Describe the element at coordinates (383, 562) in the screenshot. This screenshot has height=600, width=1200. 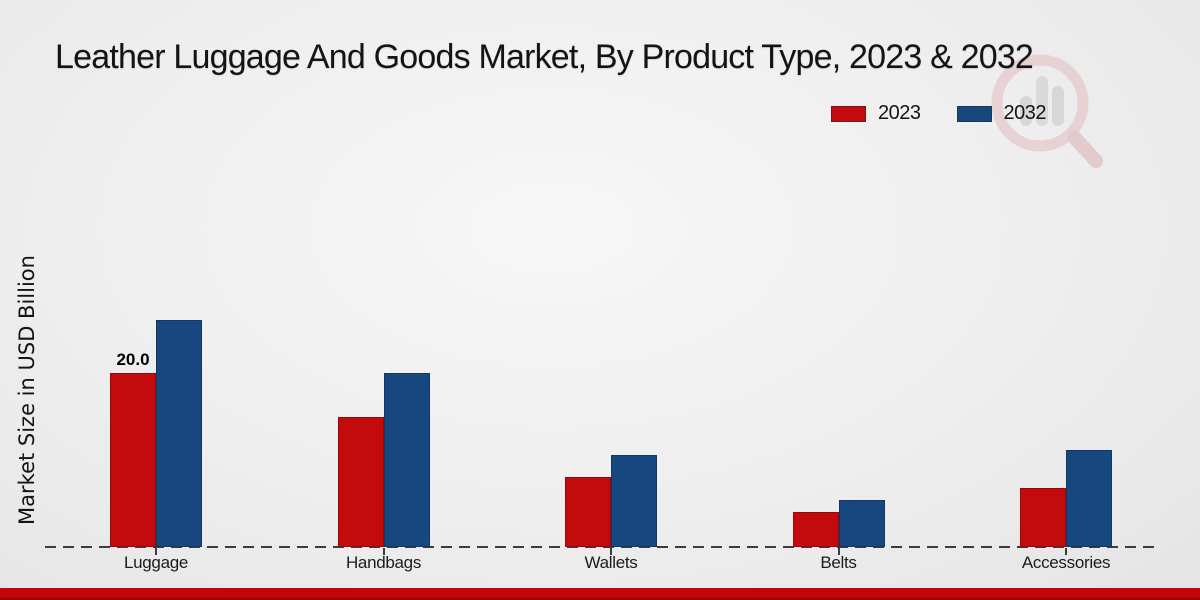
I see `category-label-handbags: Handbags` at that location.